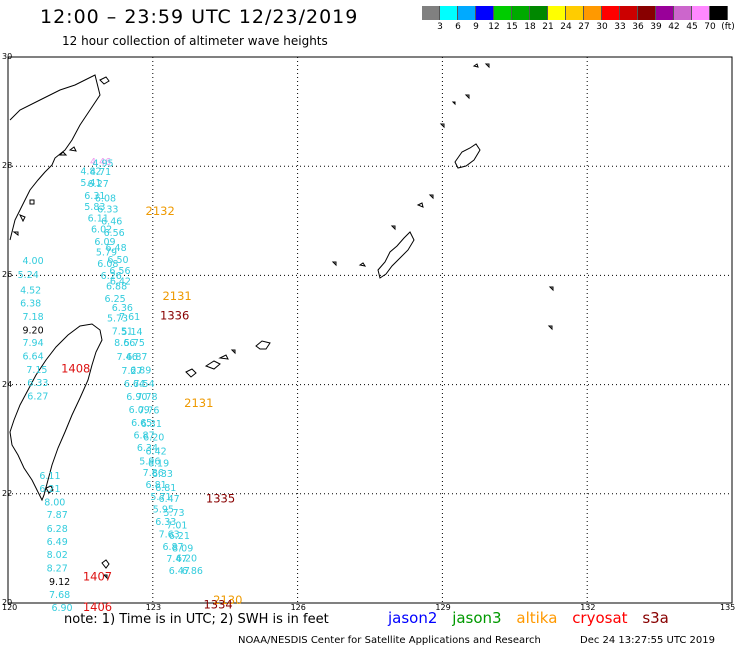 The height and width of the screenshot is (650, 740). I want to click on color-scale-label: 3, so click(440, 27).